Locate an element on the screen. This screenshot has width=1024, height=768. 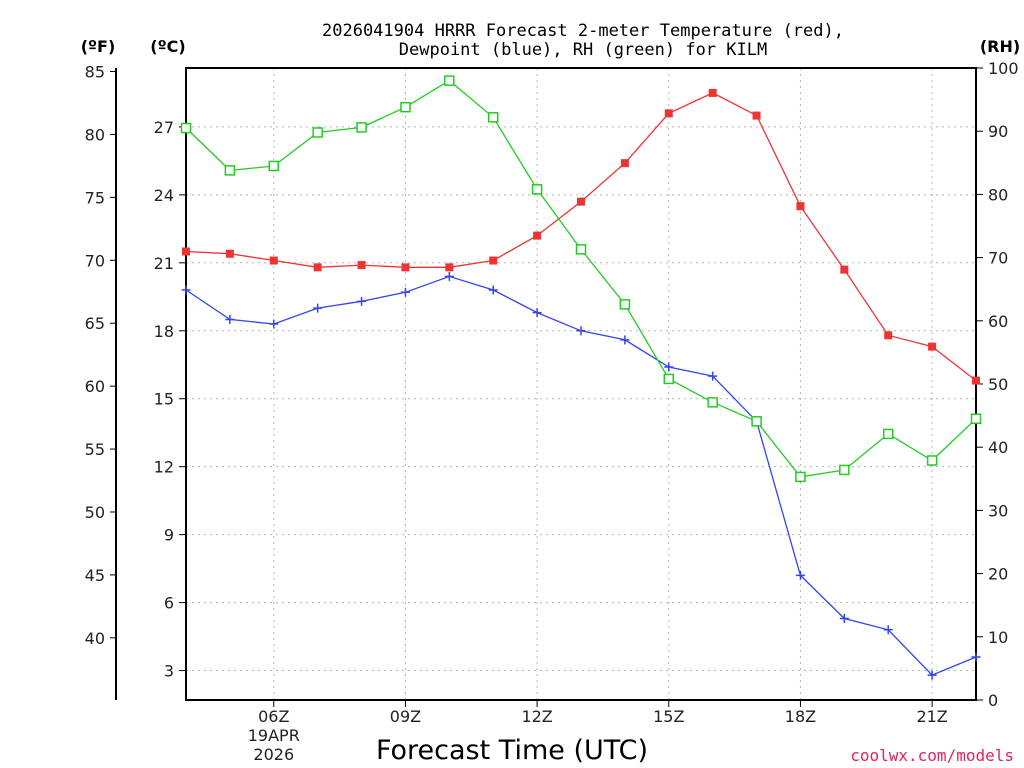
celsius-tick-label: 27 is located at coordinates (164, 127).